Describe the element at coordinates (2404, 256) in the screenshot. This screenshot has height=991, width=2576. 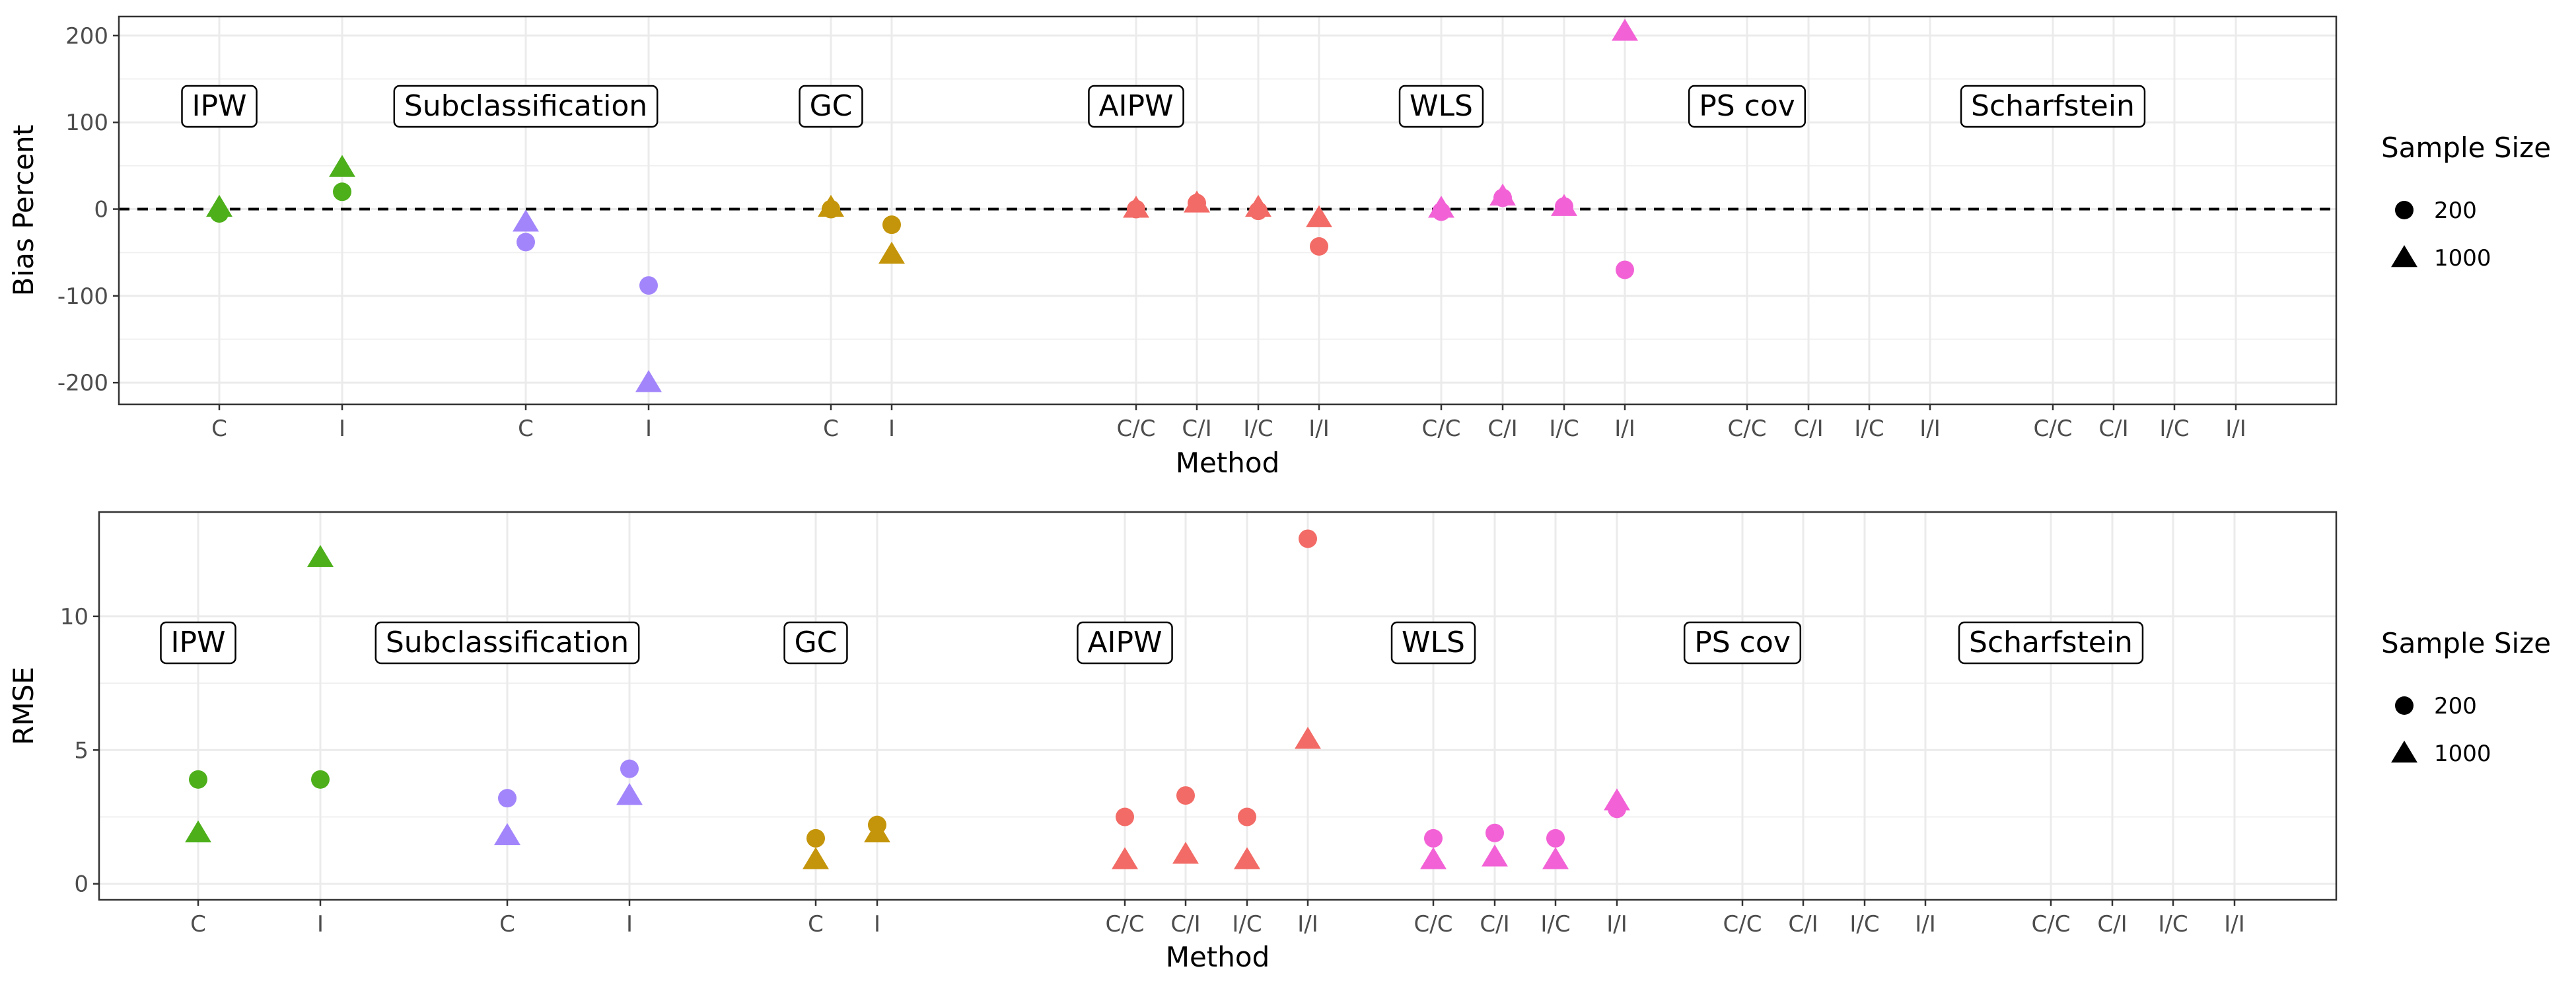
I see `legend-triangle-key` at that location.